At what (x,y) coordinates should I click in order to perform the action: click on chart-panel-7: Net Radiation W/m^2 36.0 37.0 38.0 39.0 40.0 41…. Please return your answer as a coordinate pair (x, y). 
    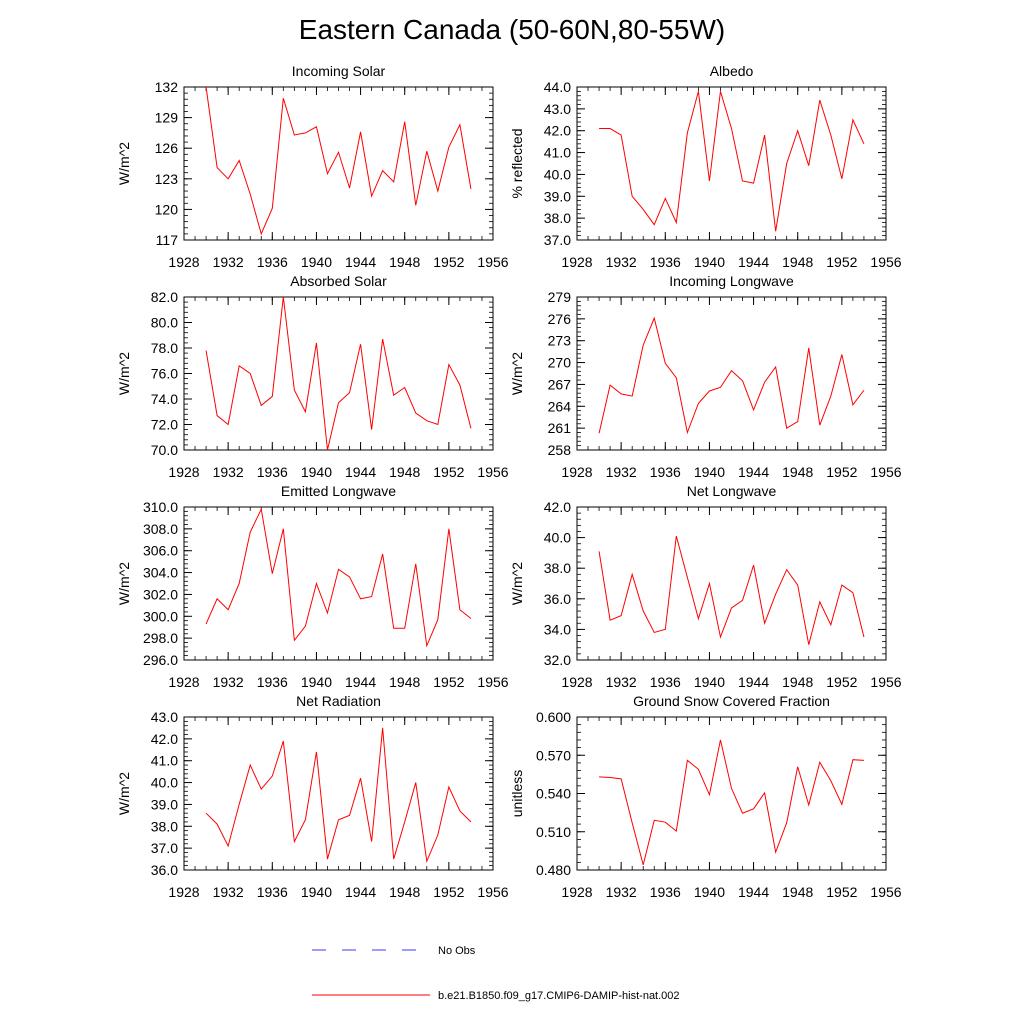
    Looking at the image, I should click on (312, 796).